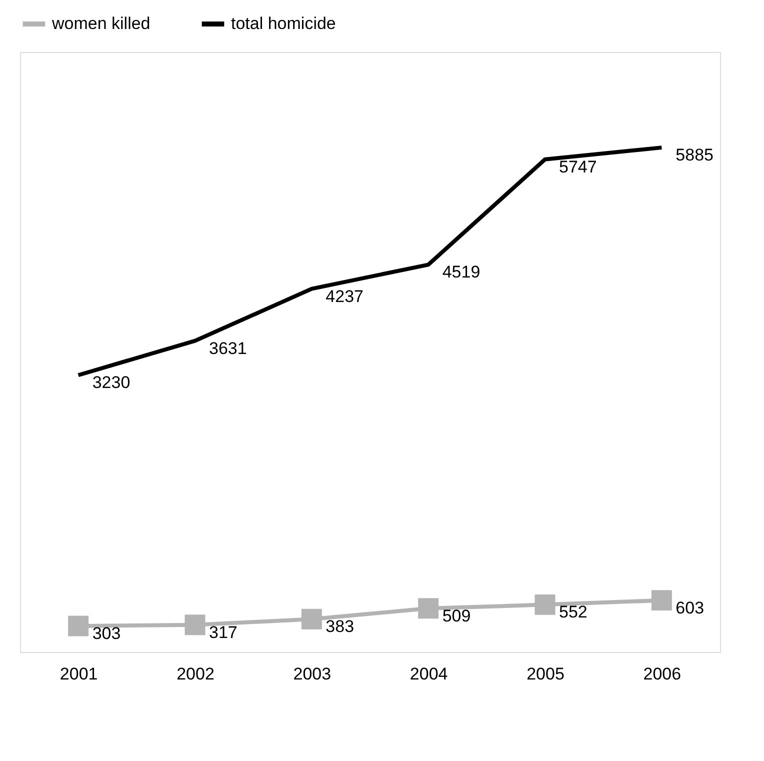  Describe the element at coordinates (100, 23) in the screenshot. I see `legend-label: women killed` at that location.